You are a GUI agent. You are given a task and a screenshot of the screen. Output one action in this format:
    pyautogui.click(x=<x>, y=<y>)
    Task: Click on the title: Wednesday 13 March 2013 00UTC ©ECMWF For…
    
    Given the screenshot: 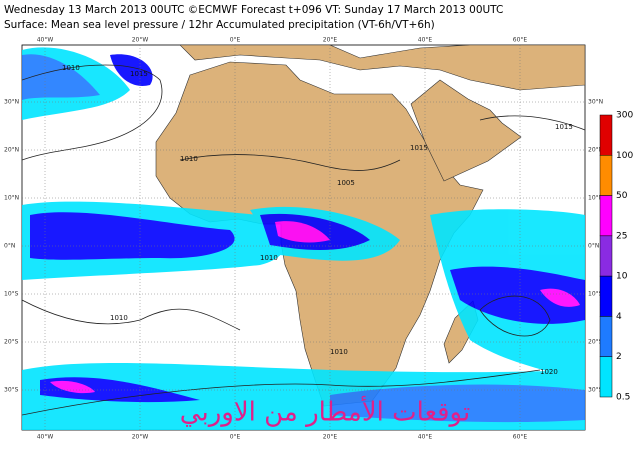 What is the action you would take?
    pyautogui.click(x=253, y=10)
    